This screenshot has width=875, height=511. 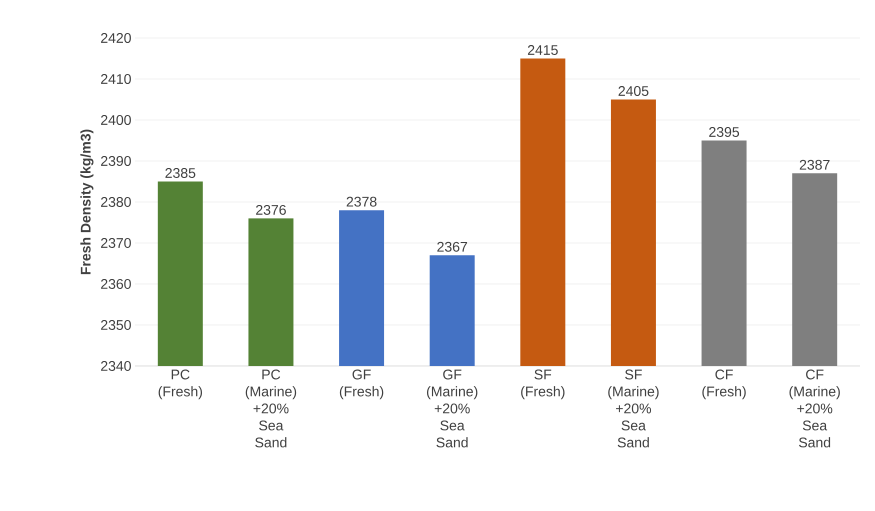 What do you see at coordinates (116, 202) in the screenshot?
I see `y-tick-label: 2380` at bounding box center [116, 202].